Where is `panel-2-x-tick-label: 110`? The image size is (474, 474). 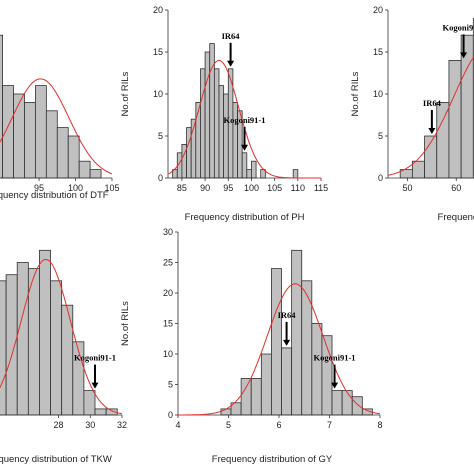
panel-2-x-tick-label: 110 is located at coordinates (298, 188).